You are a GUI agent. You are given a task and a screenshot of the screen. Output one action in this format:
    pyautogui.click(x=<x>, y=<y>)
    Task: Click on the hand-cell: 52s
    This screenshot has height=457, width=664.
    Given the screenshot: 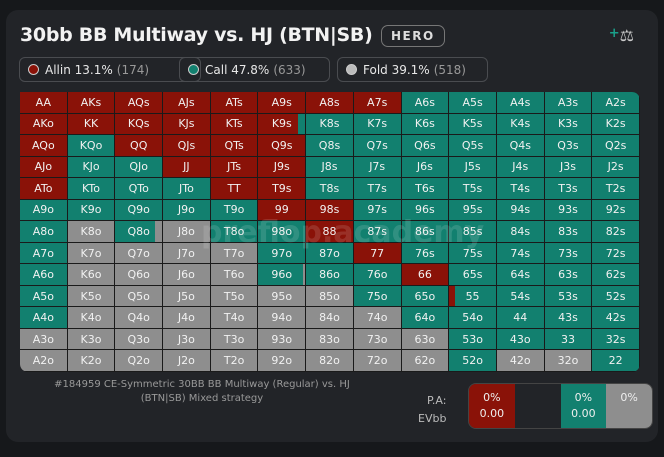 What is the action you would take?
    pyautogui.click(x=616, y=296)
    